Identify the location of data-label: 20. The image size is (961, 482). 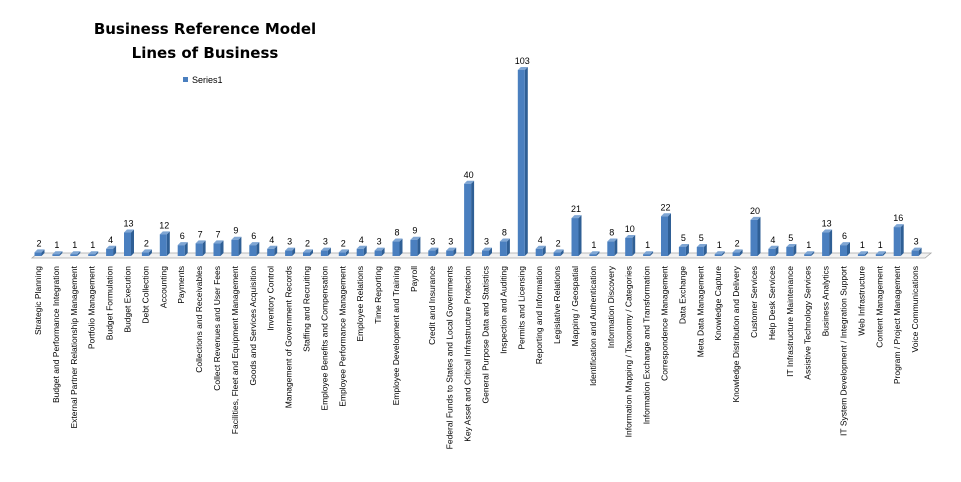
(755, 211).